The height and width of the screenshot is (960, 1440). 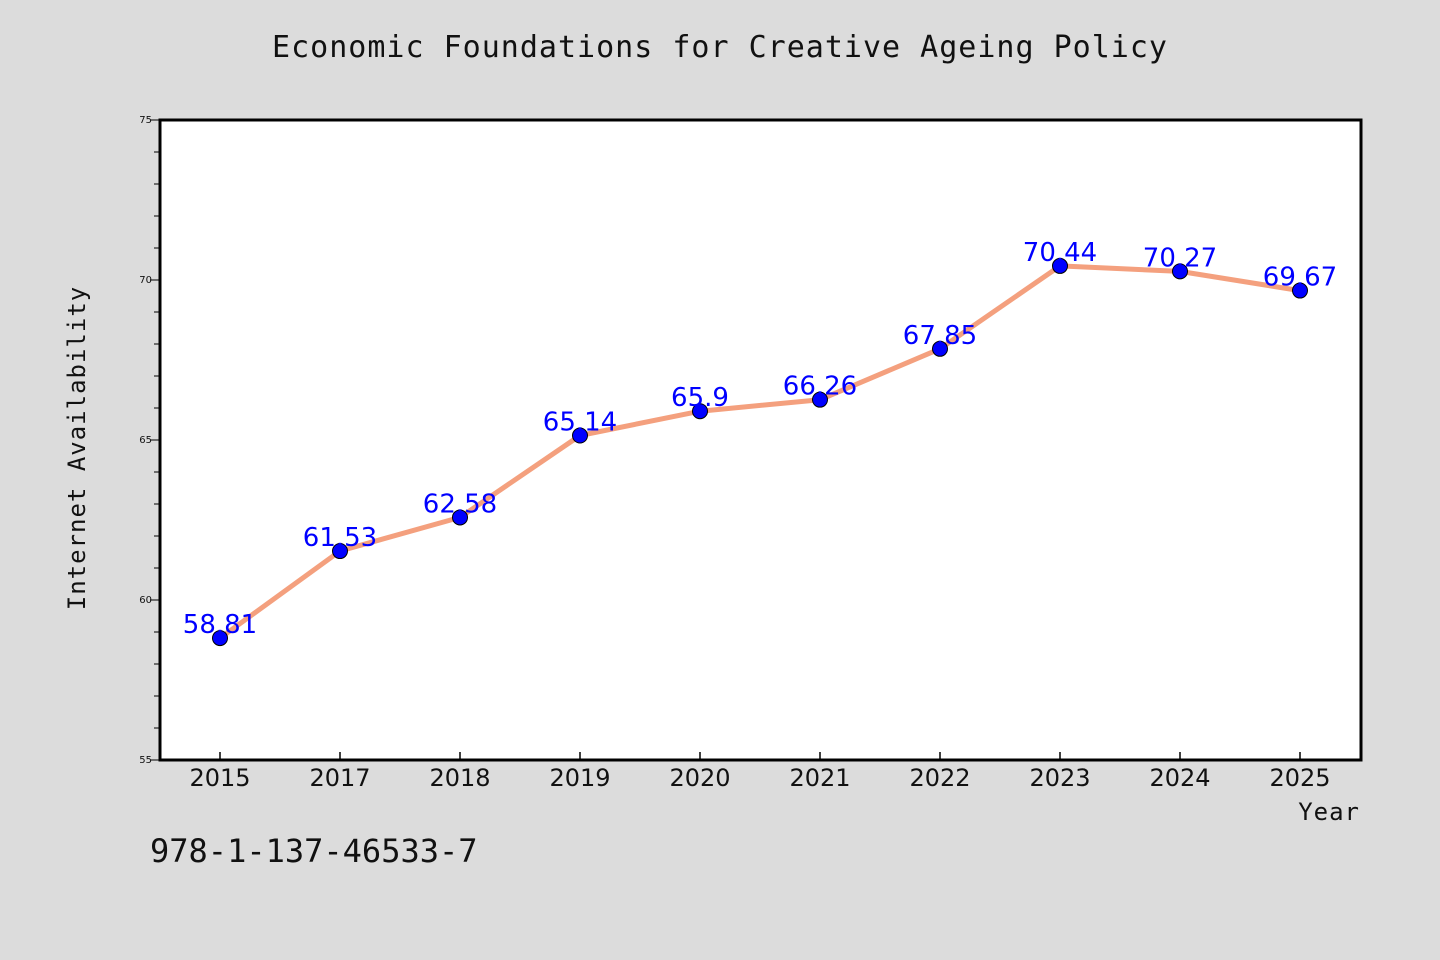 I want to click on x-tick-label: 2017, so click(x=339, y=778).